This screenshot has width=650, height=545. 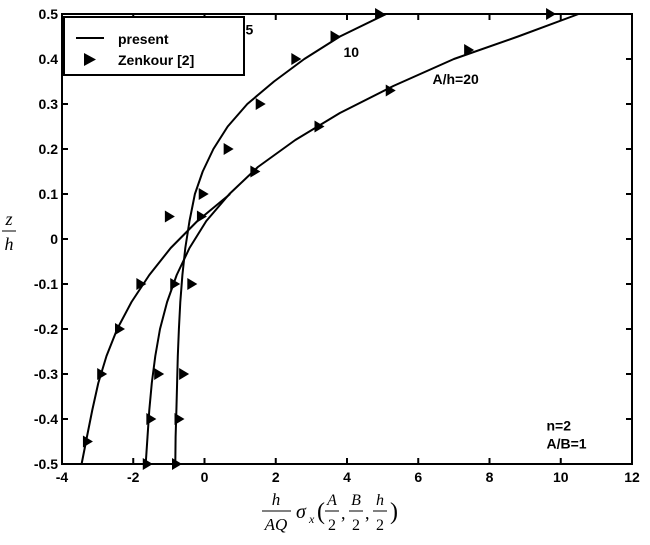 I want to click on x-label-comma-2: ,, so click(x=367, y=513).